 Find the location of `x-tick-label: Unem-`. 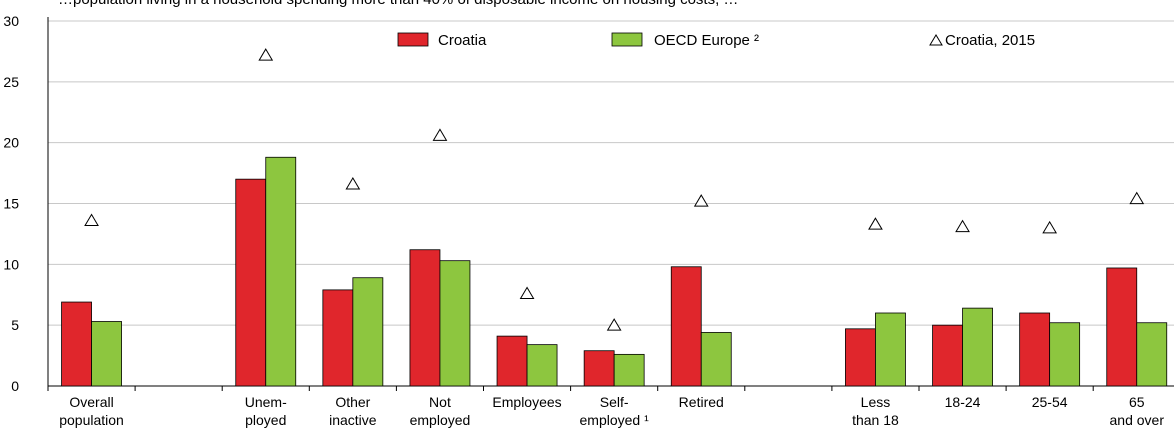

x-tick-label: Unem- is located at coordinates (266, 402).